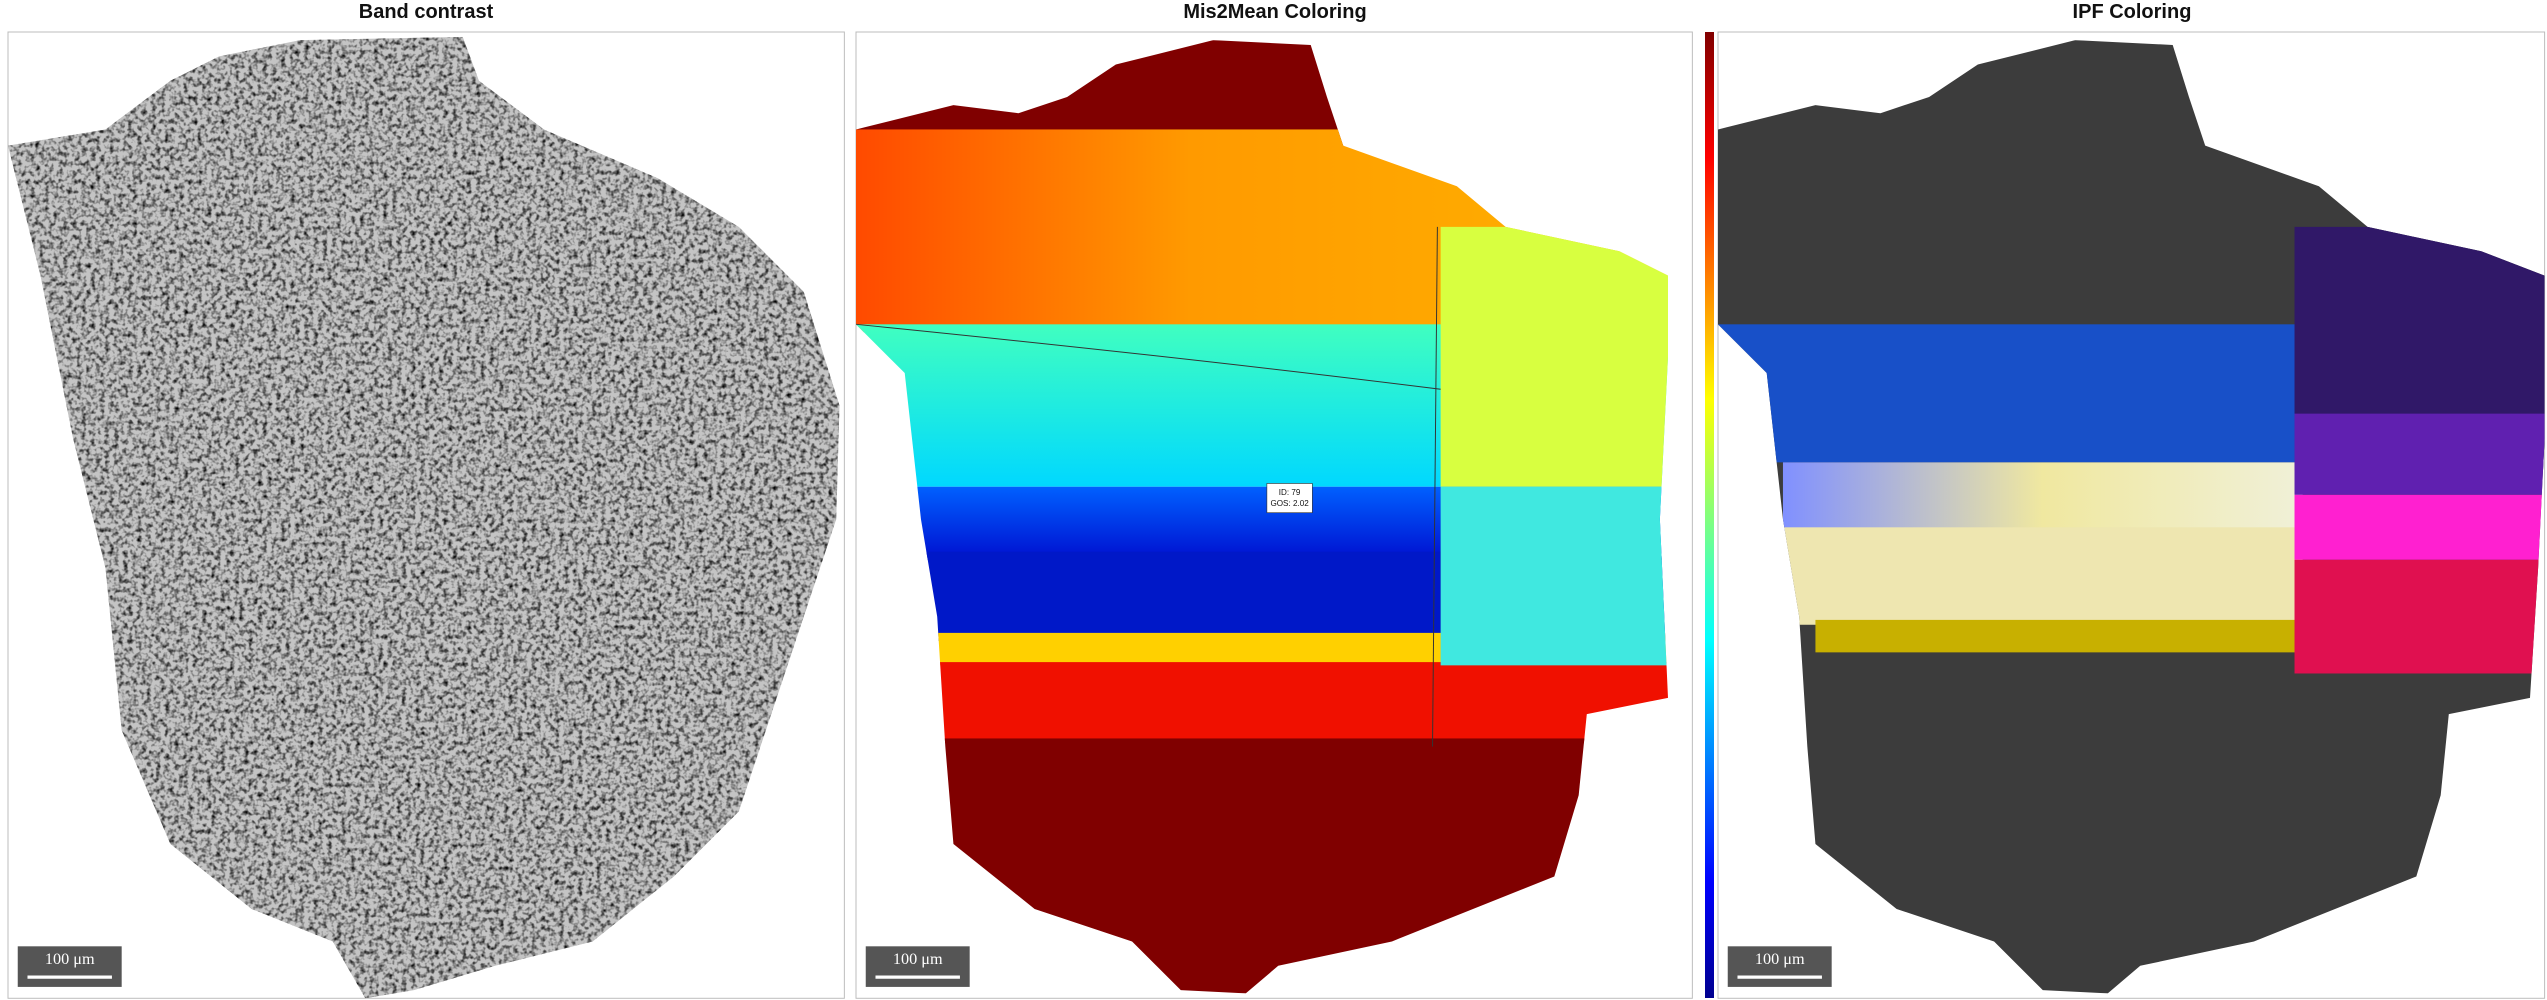  What do you see at coordinates (1289, 498) in the screenshot?
I see `data-tip: ID: 79 GOS: 2.02` at bounding box center [1289, 498].